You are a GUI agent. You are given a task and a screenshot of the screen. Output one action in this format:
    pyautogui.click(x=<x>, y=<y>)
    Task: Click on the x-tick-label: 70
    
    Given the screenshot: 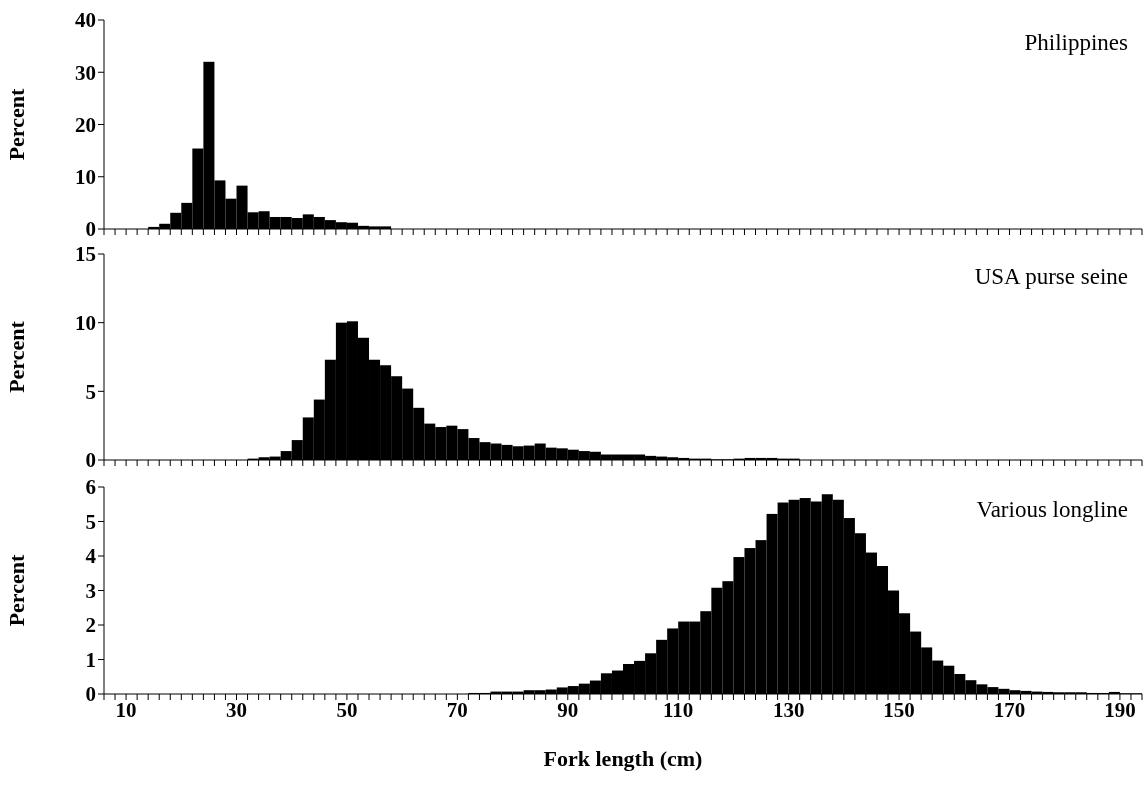 What is the action you would take?
    pyautogui.click(x=457, y=709)
    